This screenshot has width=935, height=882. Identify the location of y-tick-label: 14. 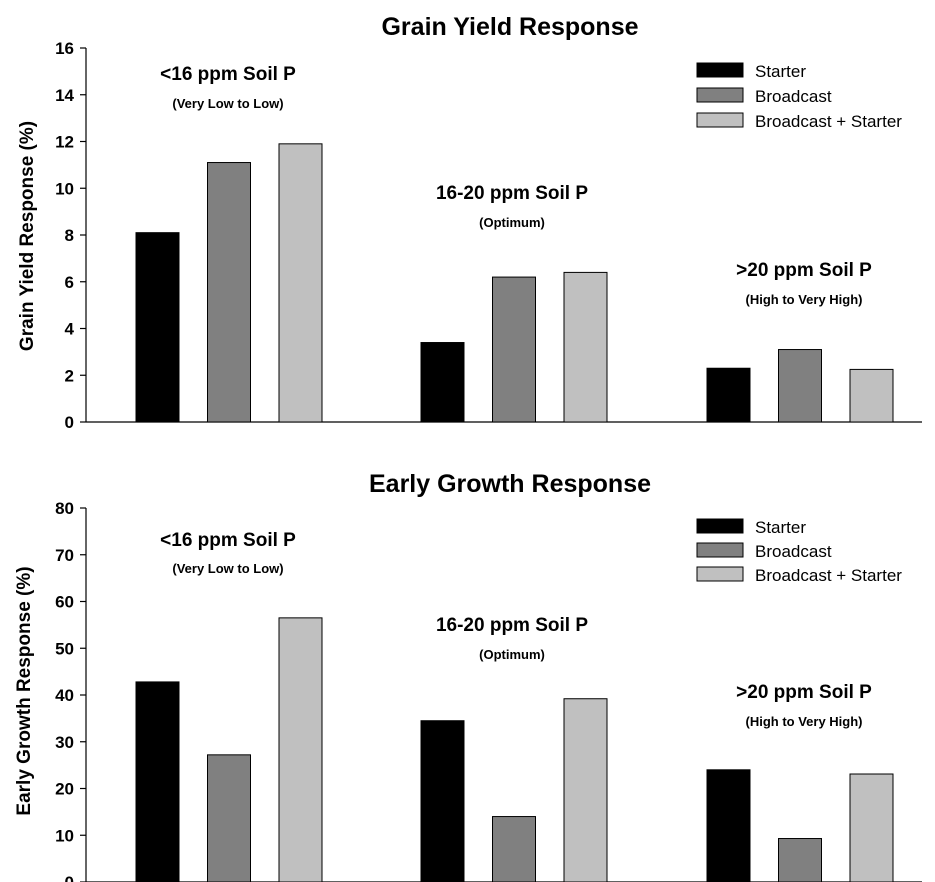
(64, 95).